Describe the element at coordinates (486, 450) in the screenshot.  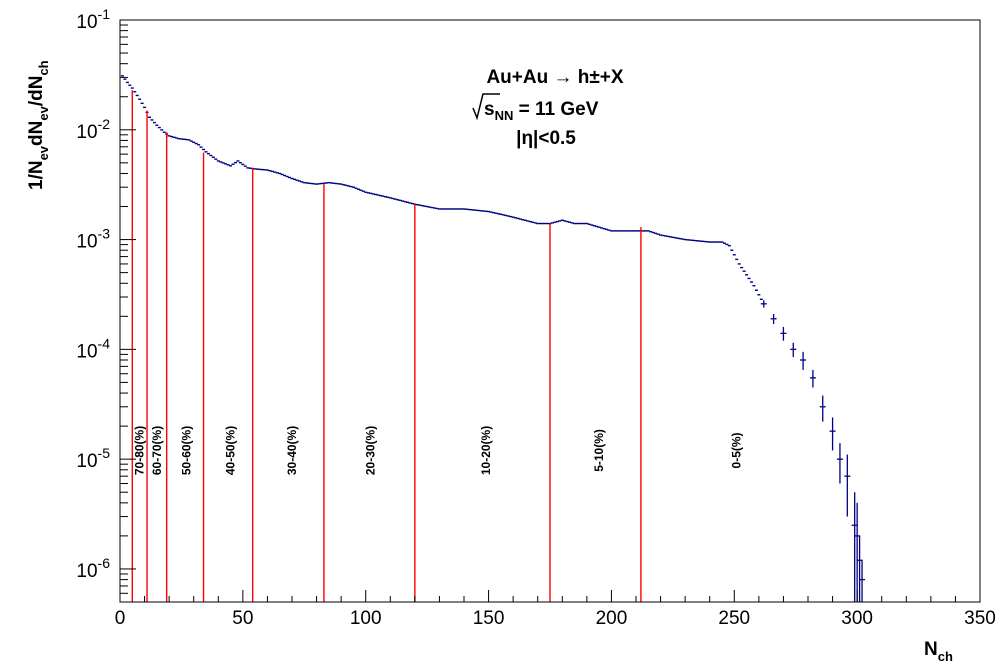
I see `centrality-label: 10-20(%)` at that location.